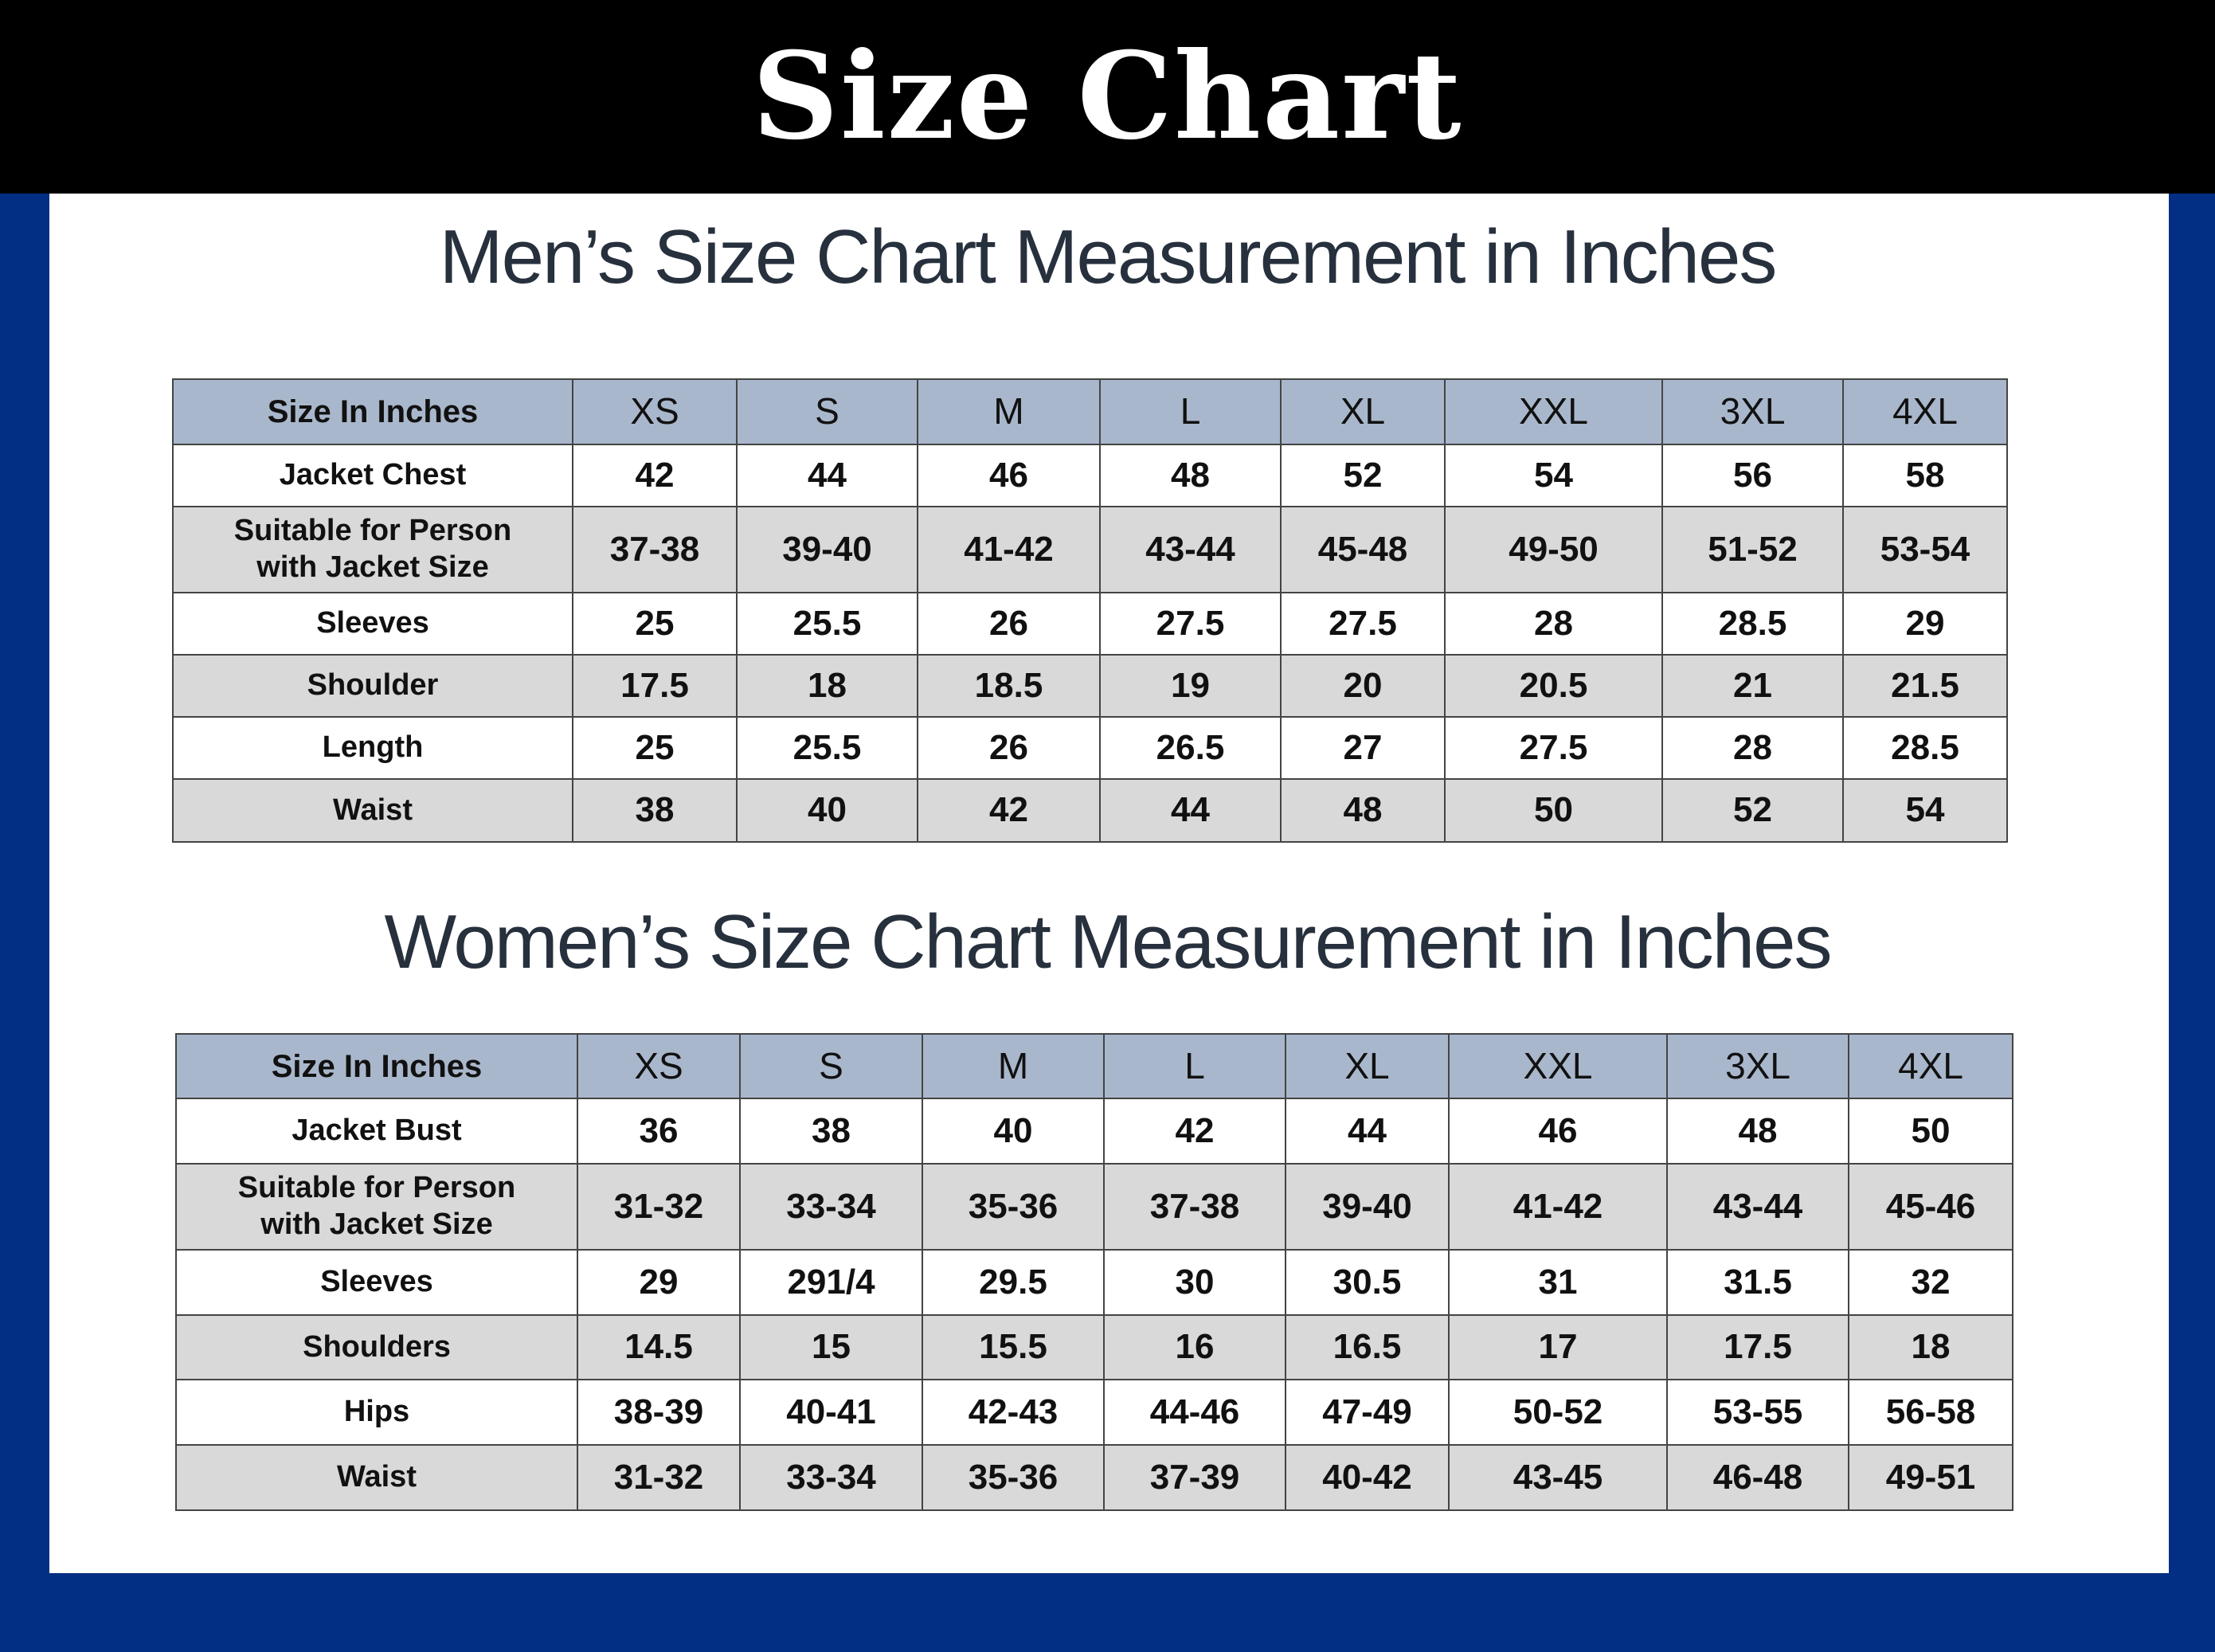  Describe the element at coordinates (655, 748) in the screenshot. I see `table-cell: 25` at that location.